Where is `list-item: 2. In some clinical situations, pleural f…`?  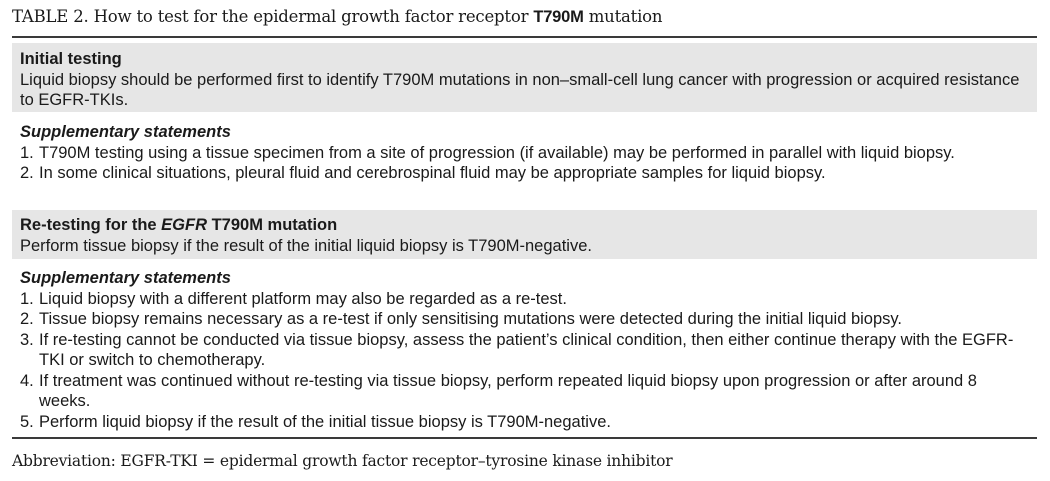
list-item: 2. In some clinical situations, pleural f… is located at coordinates (524, 173).